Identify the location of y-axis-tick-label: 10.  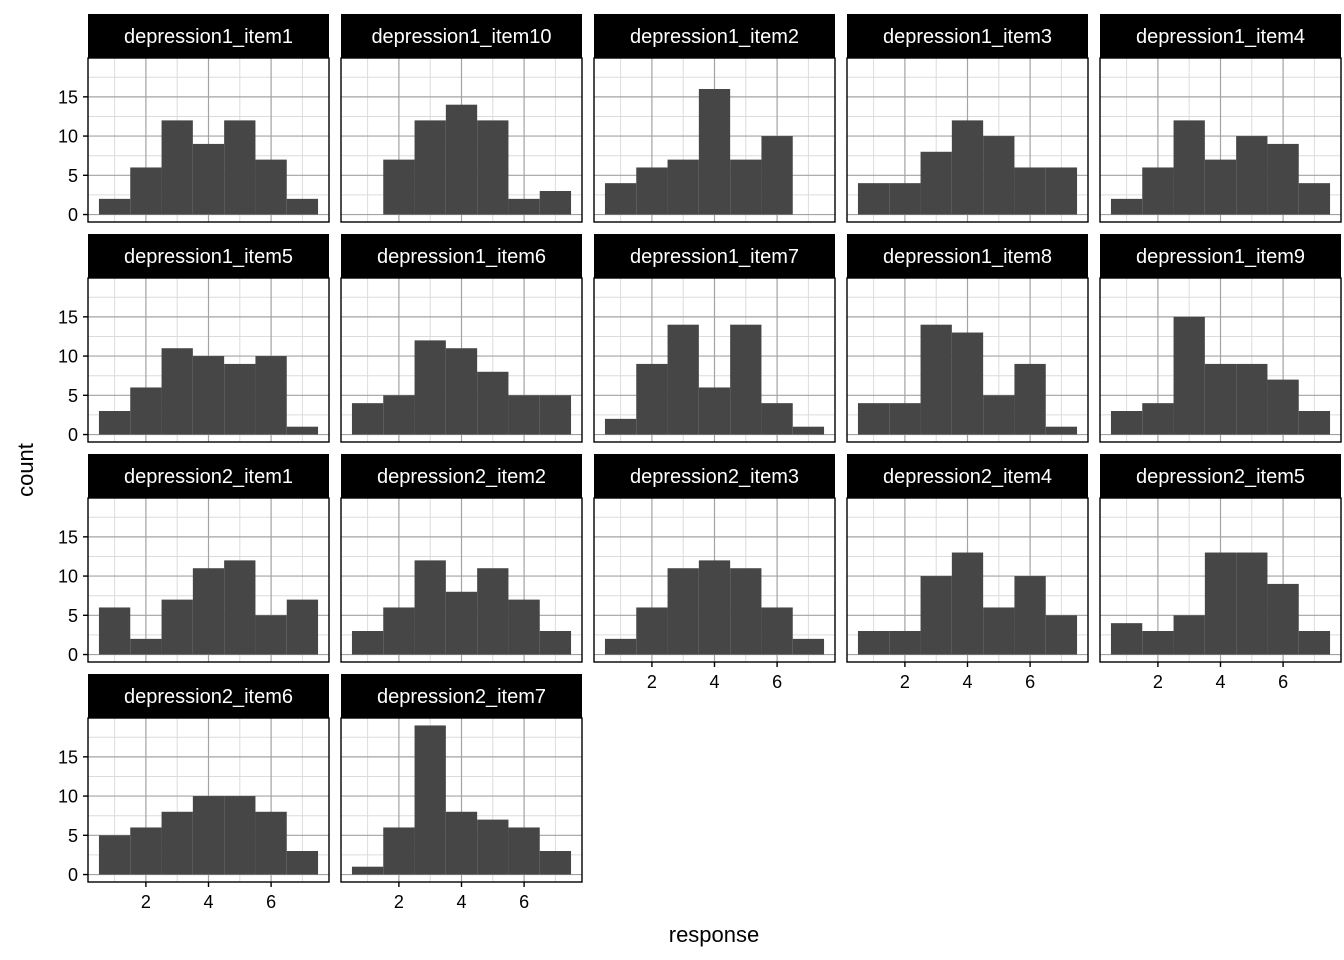
(68, 577).